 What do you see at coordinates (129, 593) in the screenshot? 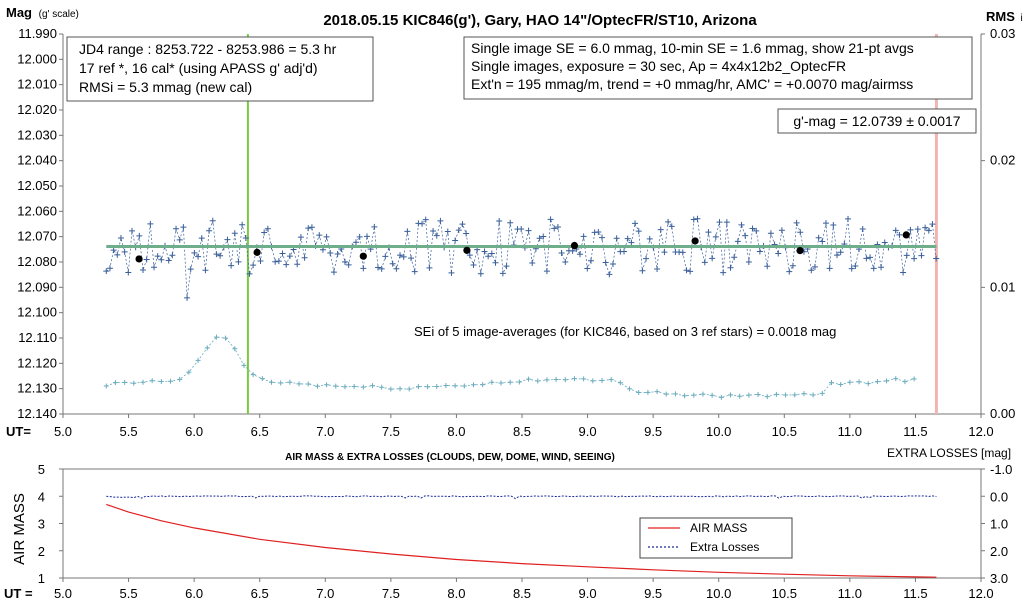
I see `bottom-x-tick-label: 5.5` at bounding box center [129, 593].